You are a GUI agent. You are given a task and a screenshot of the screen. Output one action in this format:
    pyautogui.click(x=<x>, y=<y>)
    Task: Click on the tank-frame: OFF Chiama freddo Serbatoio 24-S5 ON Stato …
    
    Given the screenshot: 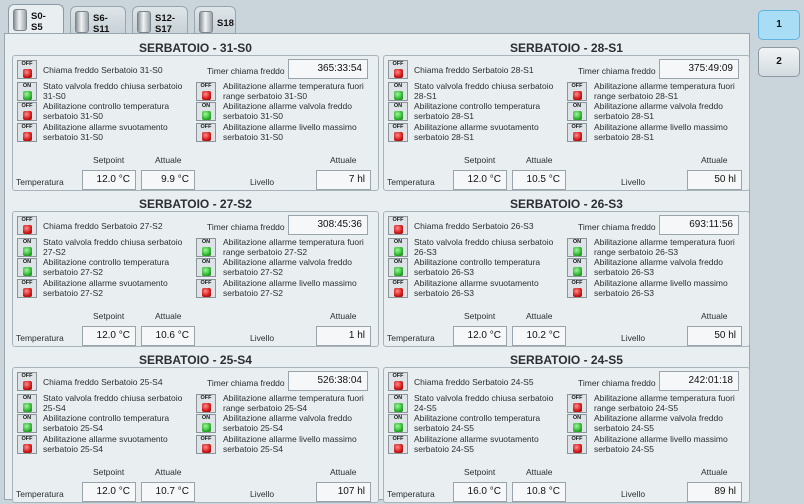 What is the action you would take?
    pyautogui.click(x=566, y=435)
    